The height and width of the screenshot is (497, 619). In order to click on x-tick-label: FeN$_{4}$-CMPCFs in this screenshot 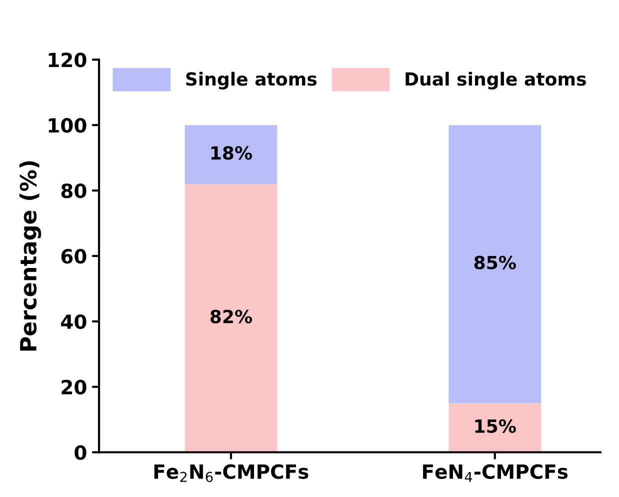, I will do `click(495, 473)`.